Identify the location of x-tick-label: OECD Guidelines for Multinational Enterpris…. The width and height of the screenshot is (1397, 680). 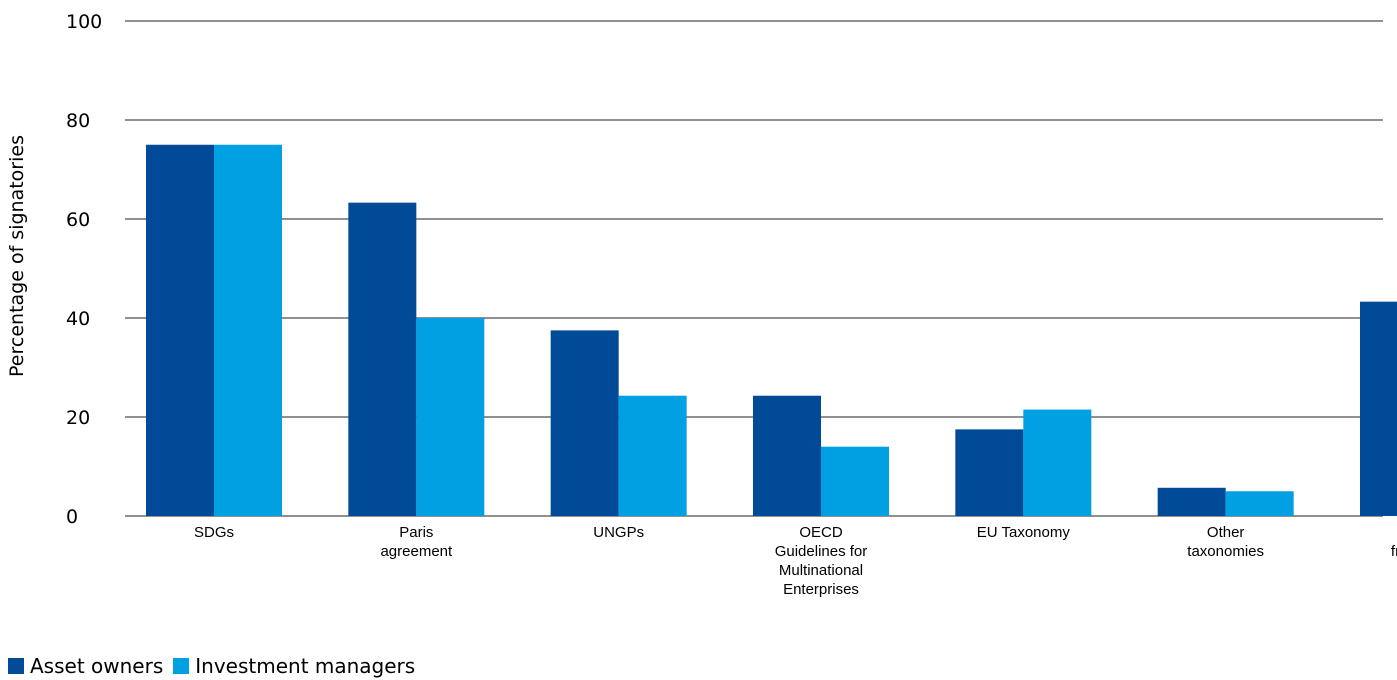
(821, 561).